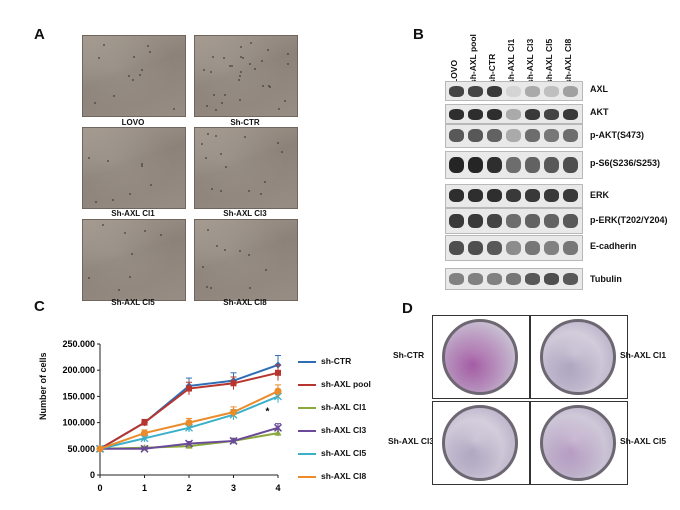  What do you see at coordinates (511, 61) in the screenshot?
I see `lane-label: sh-AXL Cl1` at bounding box center [511, 61].